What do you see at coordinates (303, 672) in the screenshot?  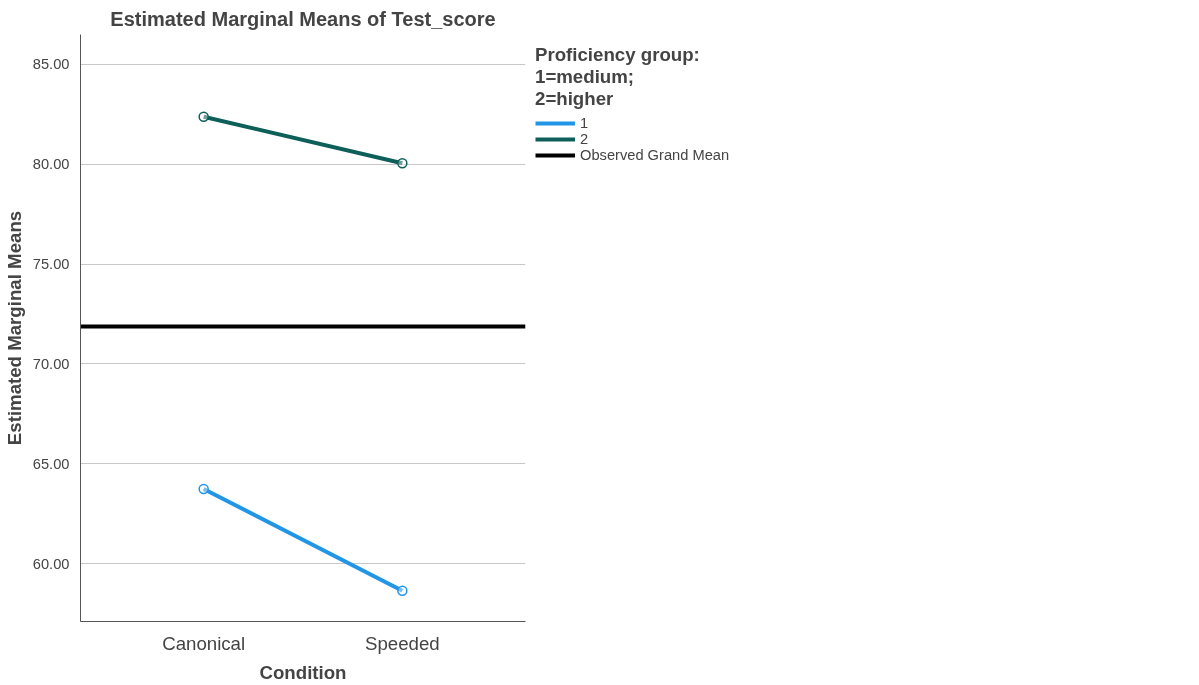 I see `x-axis-title: Condition` at bounding box center [303, 672].